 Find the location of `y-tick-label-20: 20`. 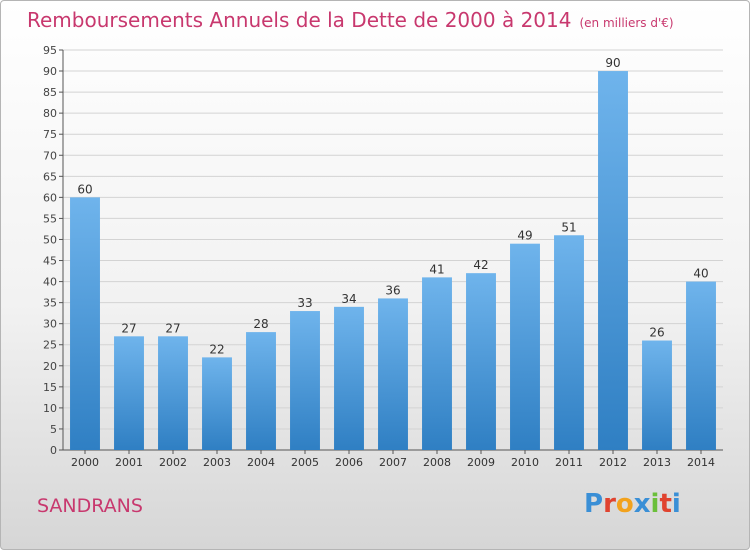

y-tick-label-20: 20 is located at coordinates (50, 366).